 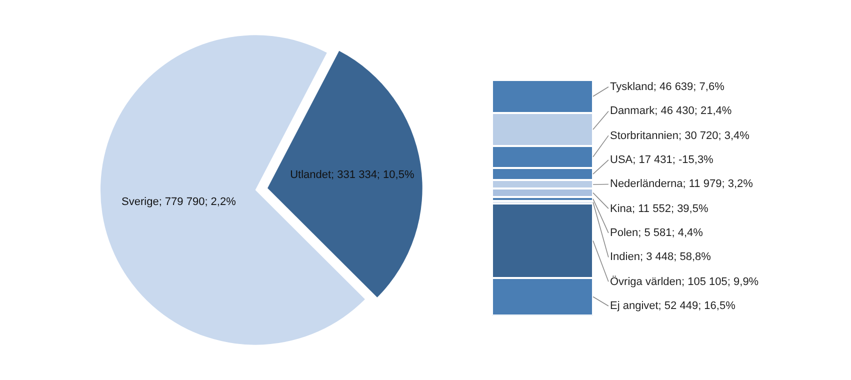 I want to click on slice-label: Utlandet; 331 334; 10,5%, so click(x=352, y=175).